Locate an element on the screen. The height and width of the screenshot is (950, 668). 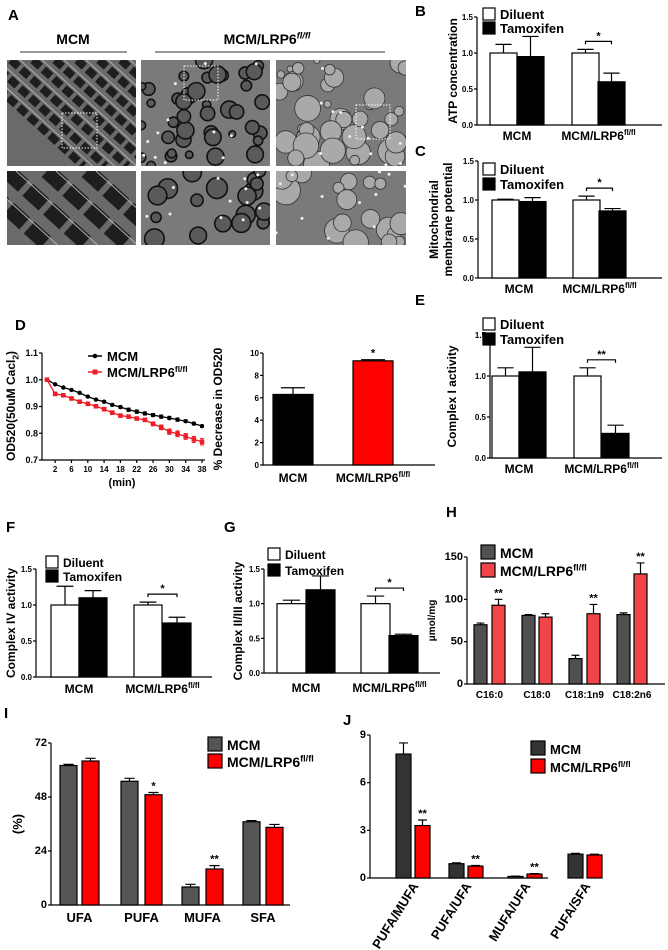
panel-label: F is located at coordinates (10, 527).